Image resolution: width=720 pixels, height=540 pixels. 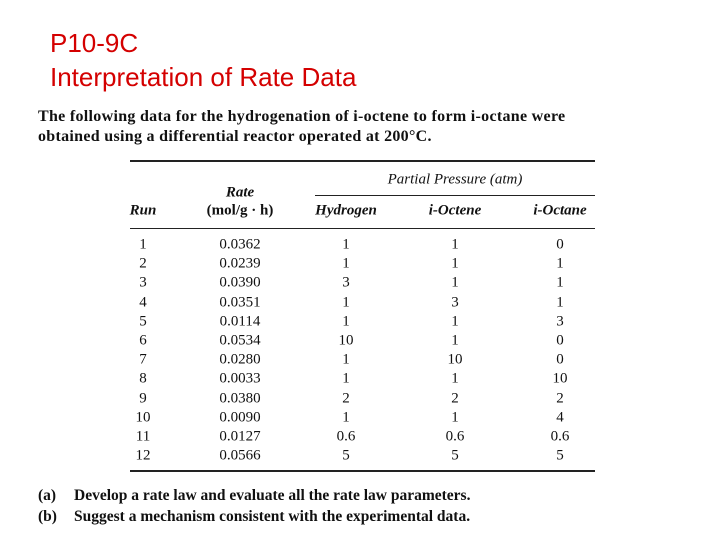 What do you see at coordinates (240, 417) in the screenshot?
I see `table-cell: 0.0090` at bounding box center [240, 417].